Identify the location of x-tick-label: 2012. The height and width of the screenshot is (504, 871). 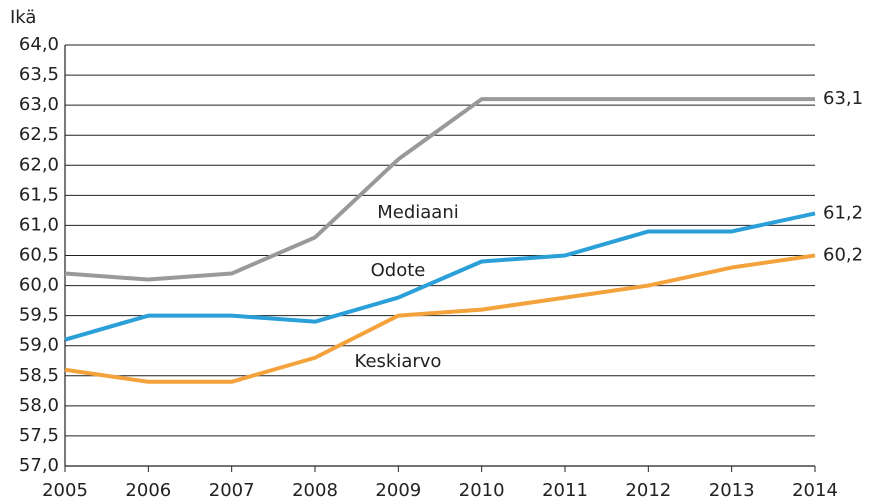
(648, 490).